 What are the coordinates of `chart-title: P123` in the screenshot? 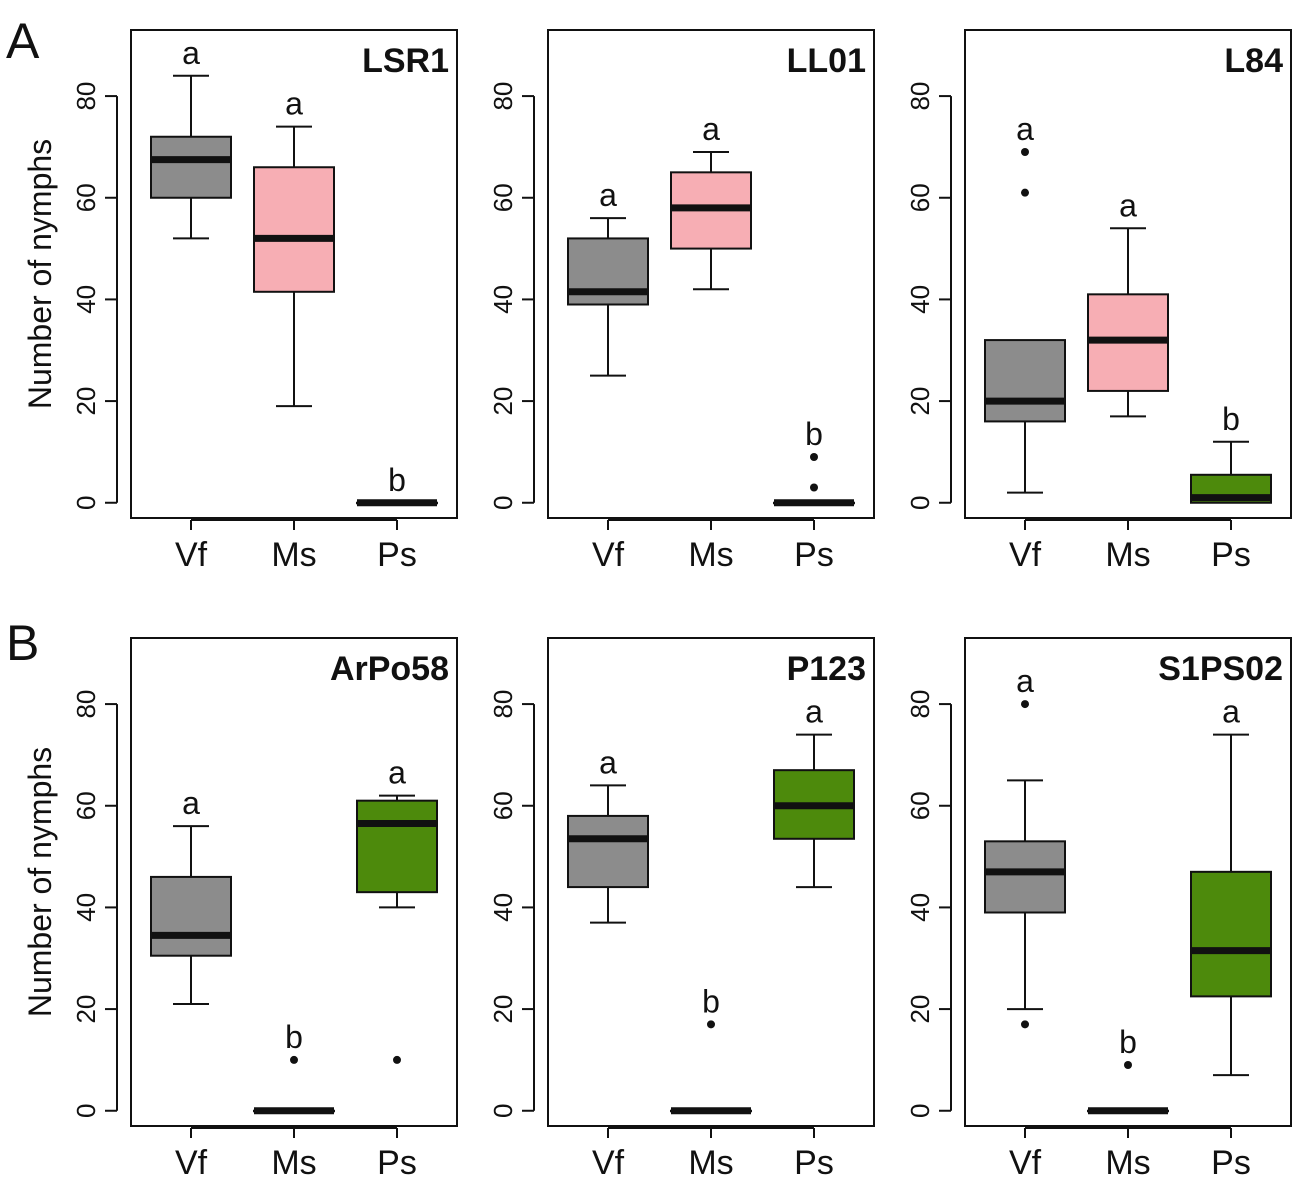 It's located at (826, 669).